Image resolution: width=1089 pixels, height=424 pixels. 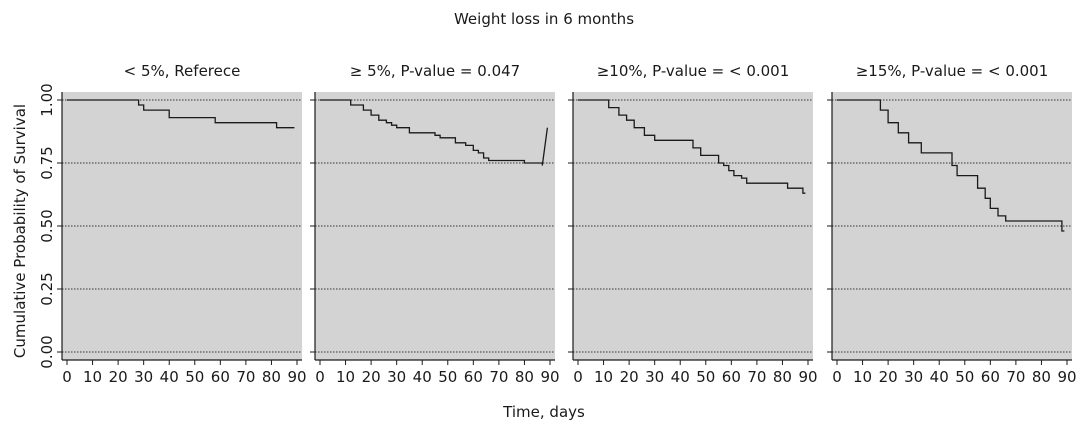 I want to click on panel-label: ≥ 5%, P-value = 0.047, so click(x=435, y=71).